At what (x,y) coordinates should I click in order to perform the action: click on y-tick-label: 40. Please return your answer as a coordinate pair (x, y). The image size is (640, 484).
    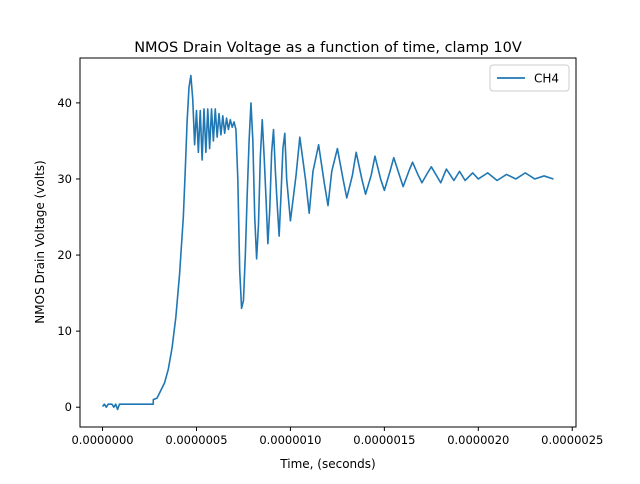
    Looking at the image, I should click on (64, 103).